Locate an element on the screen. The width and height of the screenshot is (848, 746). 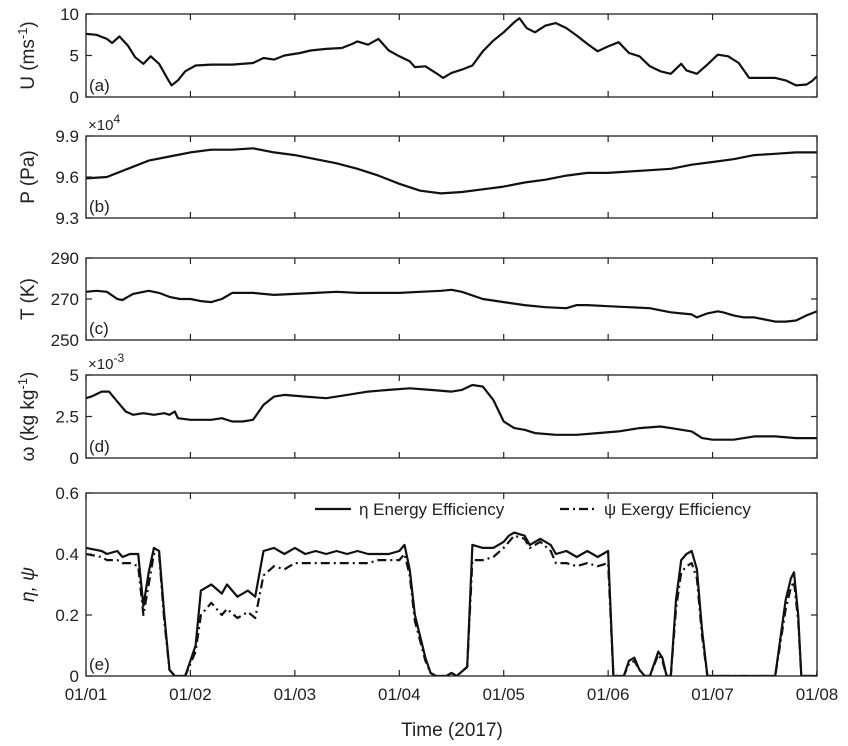
panel-label: (c) is located at coordinates (99, 328).